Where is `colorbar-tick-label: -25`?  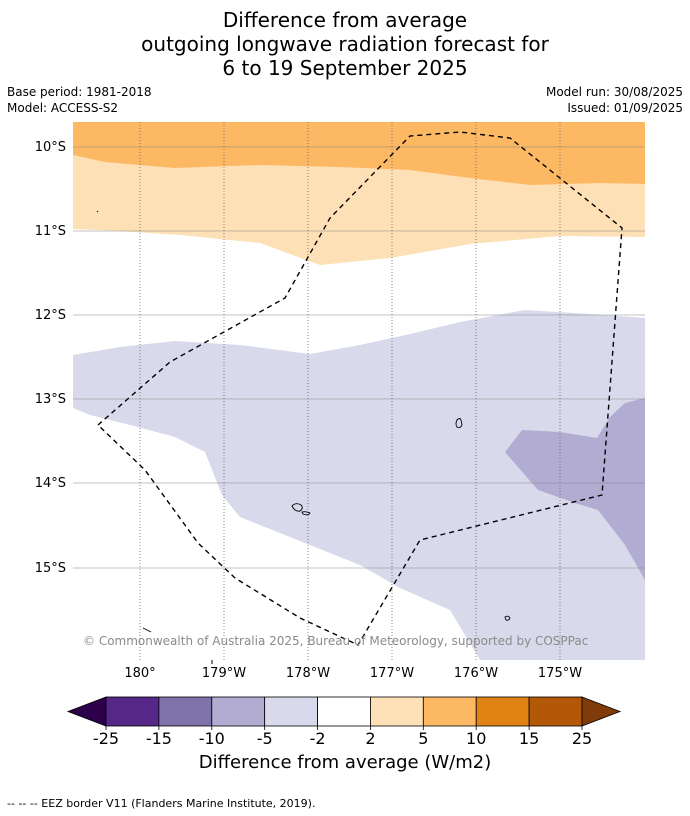 colorbar-tick-label: -25 is located at coordinates (106, 738).